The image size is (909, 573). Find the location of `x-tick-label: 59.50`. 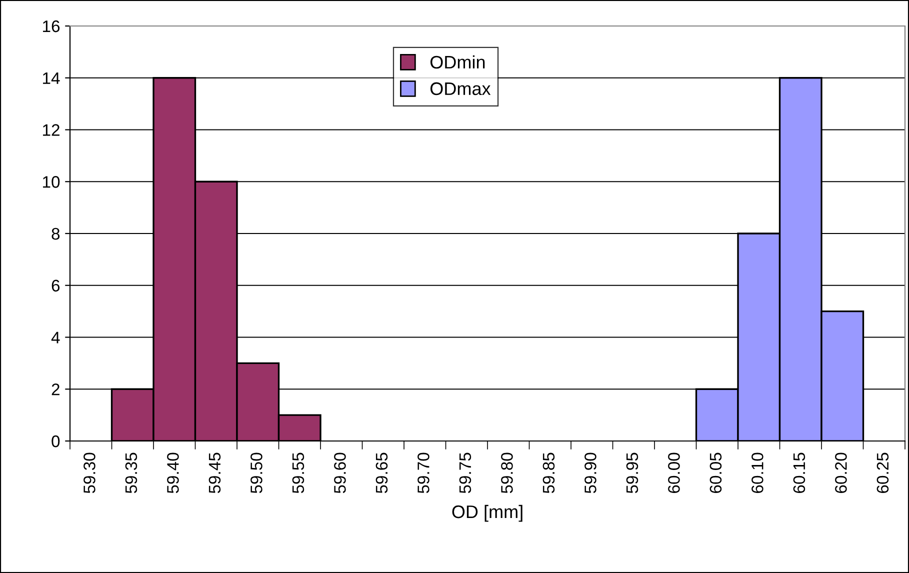

x-tick-label: 59.50 is located at coordinates (256, 473).